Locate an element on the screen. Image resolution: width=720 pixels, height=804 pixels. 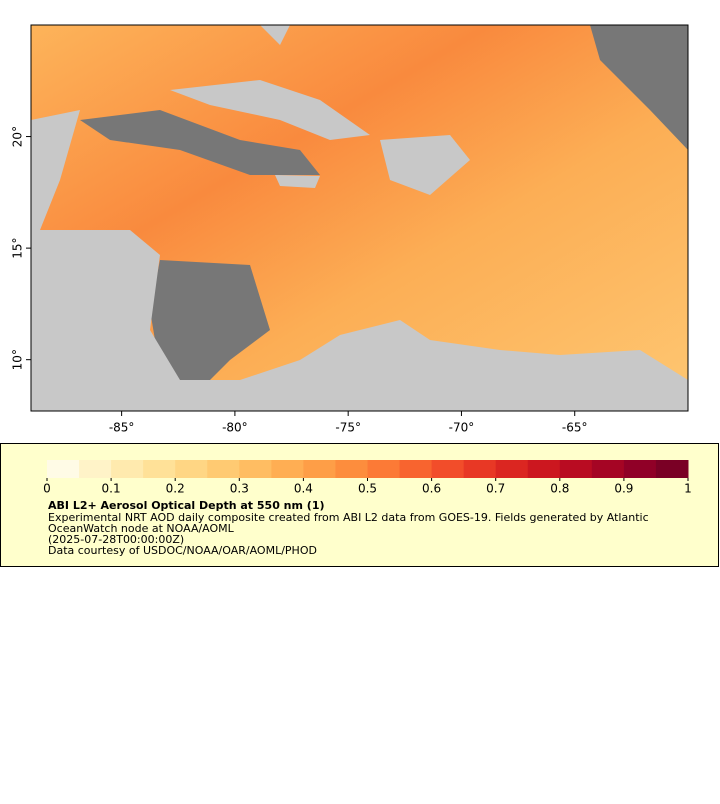
colorbar-tick-label: 0 is located at coordinates (47, 489).